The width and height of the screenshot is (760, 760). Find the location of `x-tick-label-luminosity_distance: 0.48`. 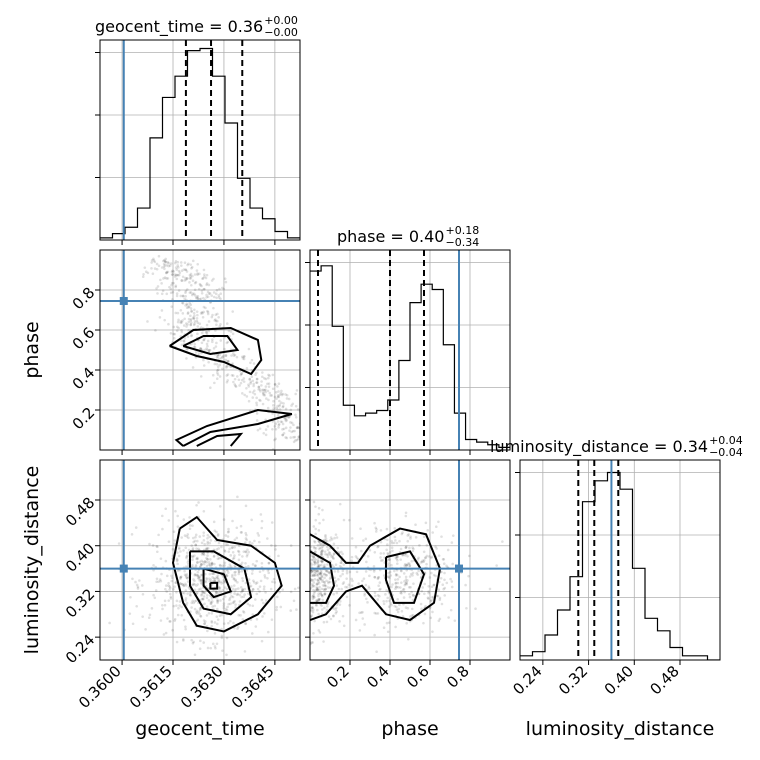

x-tick-label-luminosity_distance: 0.48 is located at coordinates (664, 680).